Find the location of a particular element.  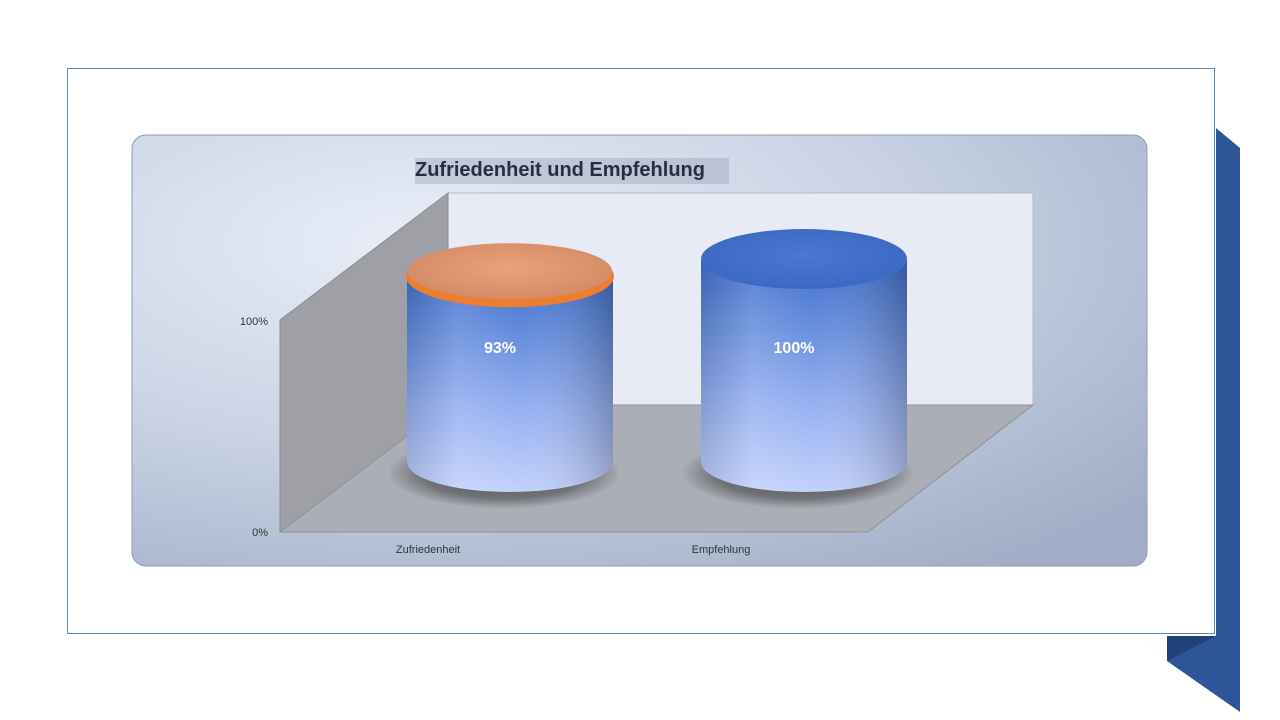

chart-title-shadow is located at coordinates (572, 171).